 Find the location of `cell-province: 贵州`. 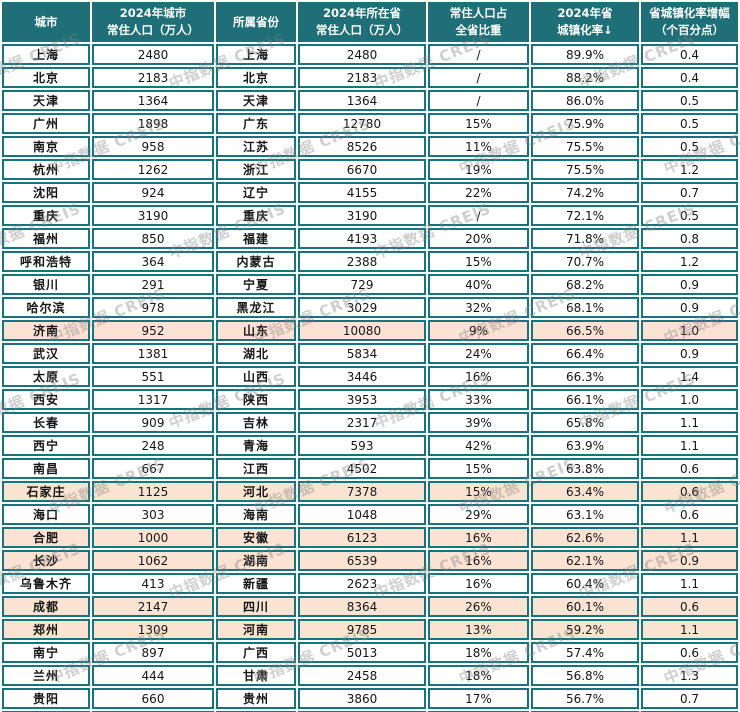

cell-province: 贵州 is located at coordinates (256, 698).